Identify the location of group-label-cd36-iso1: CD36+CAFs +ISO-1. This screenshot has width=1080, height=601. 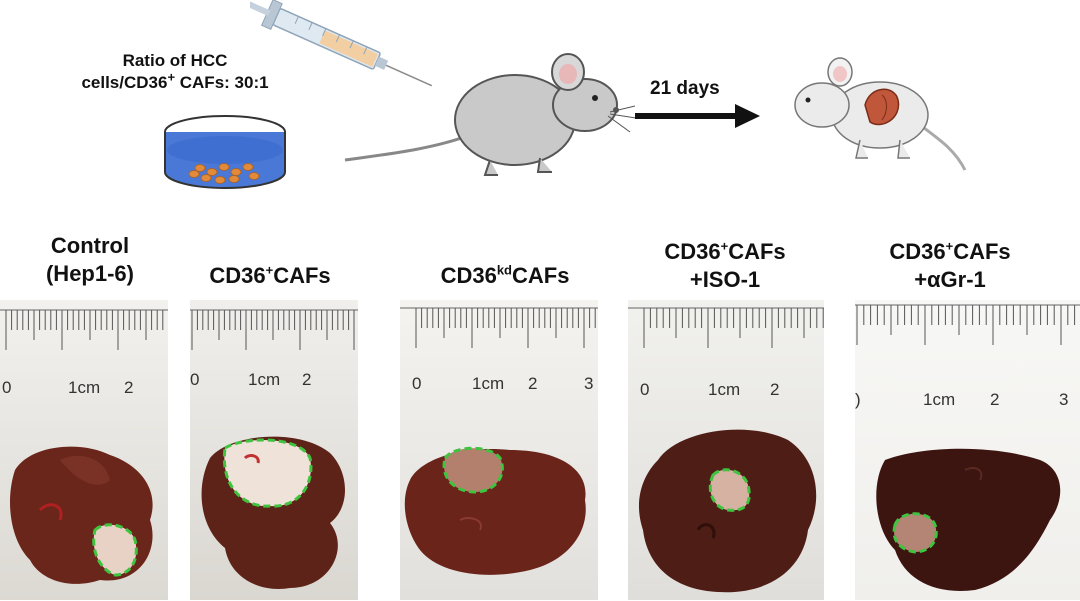
(725, 265).